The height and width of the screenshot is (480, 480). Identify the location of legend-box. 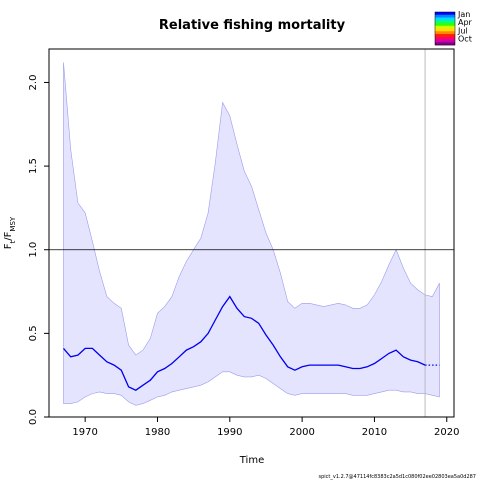
(445, 28).